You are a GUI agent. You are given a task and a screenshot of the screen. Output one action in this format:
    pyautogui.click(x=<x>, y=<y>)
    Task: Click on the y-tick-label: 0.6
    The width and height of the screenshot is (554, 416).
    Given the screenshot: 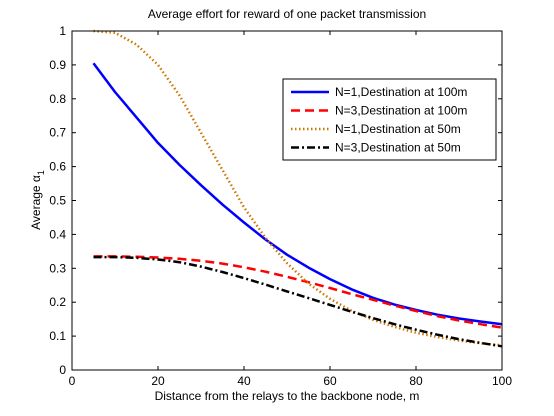 What is the action you would take?
    pyautogui.click(x=57, y=167)
    